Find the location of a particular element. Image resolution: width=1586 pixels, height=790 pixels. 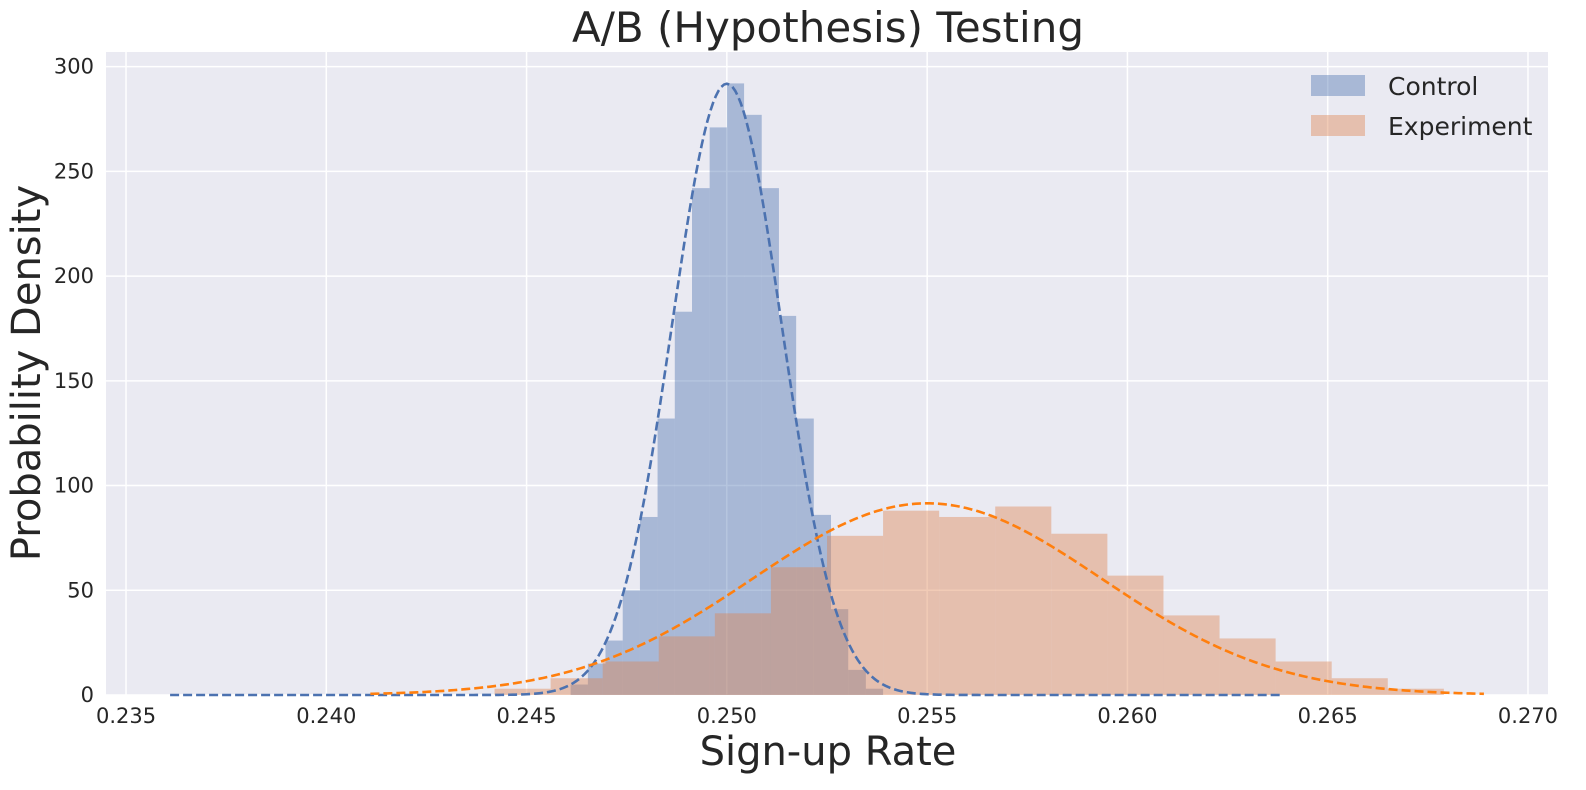

legend-label-control: Control is located at coordinates (1433, 86).